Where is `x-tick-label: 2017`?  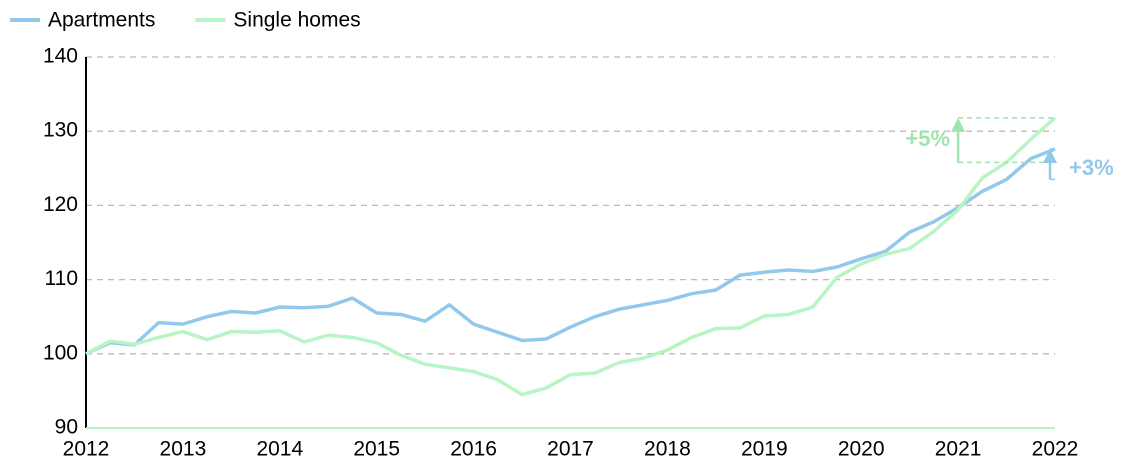
x-tick-label: 2017 is located at coordinates (570, 449).